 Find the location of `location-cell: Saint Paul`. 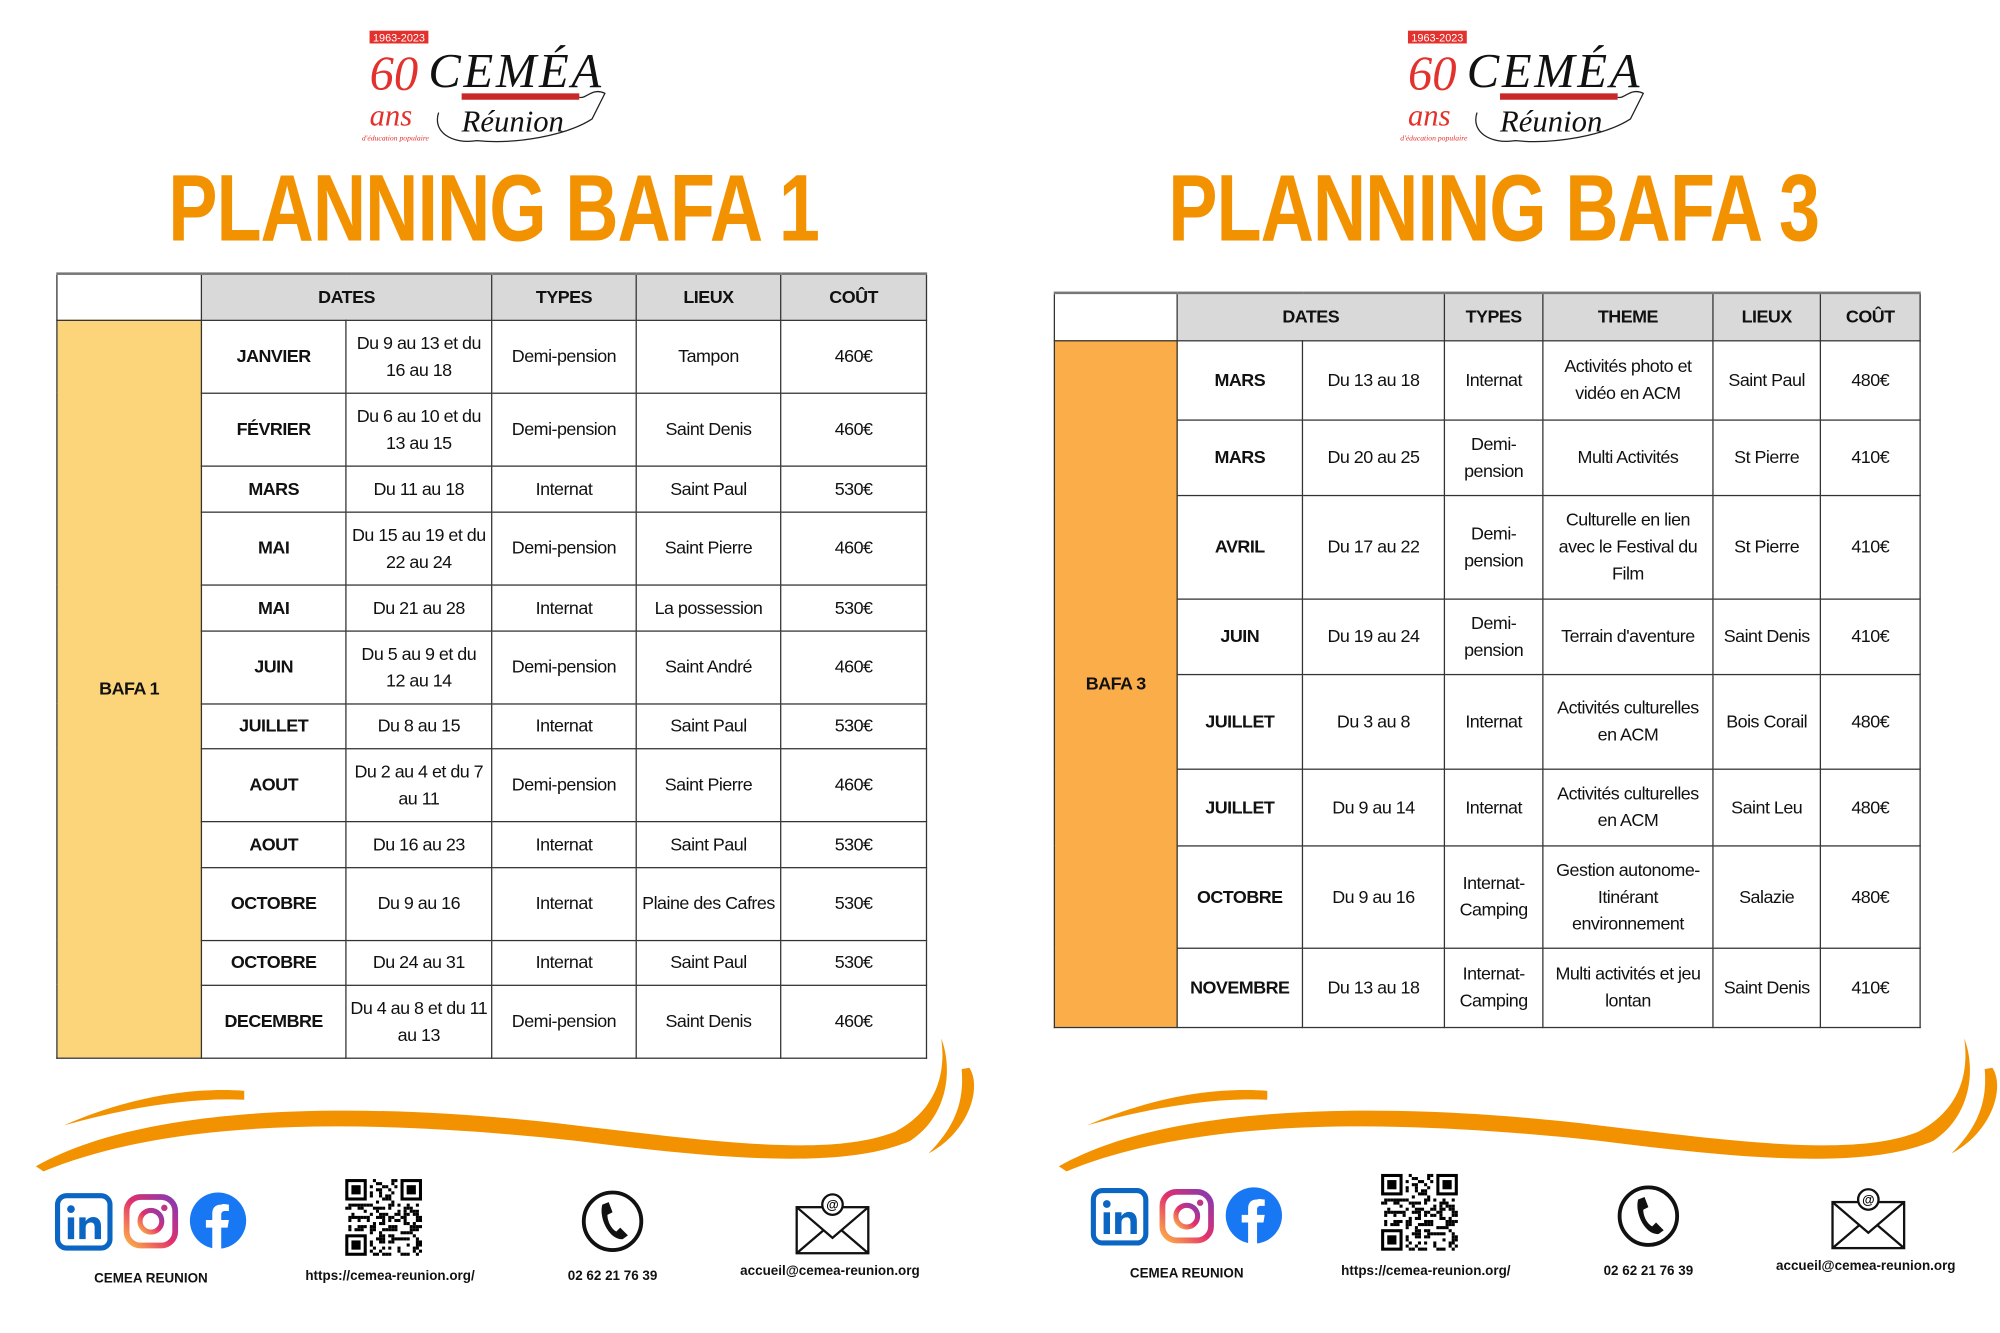

location-cell: Saint Paul is located at coordinates (708, 844).